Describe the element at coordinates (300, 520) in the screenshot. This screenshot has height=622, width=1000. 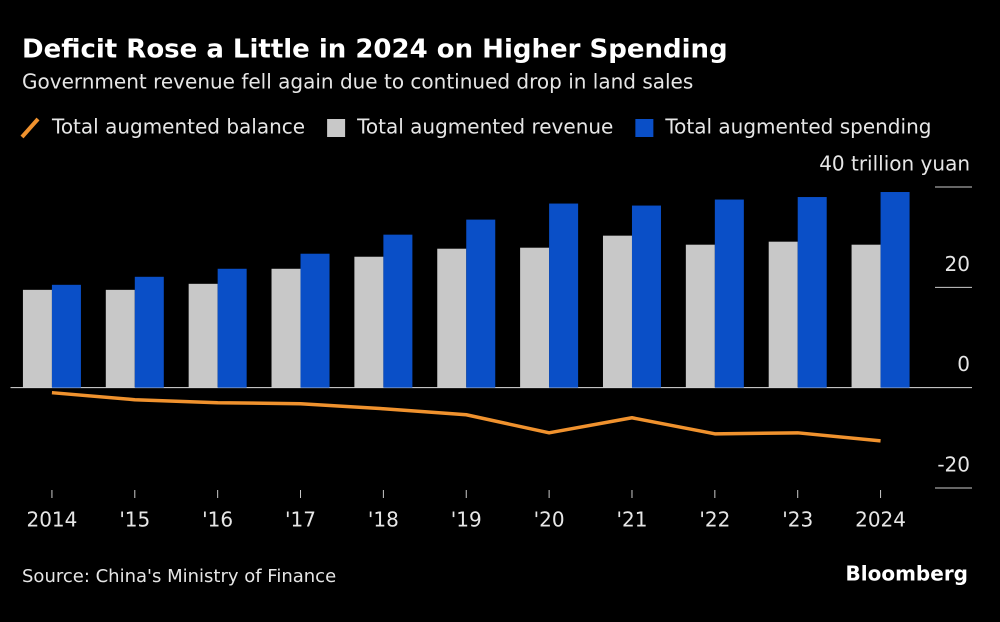
I see `x-tick-label: '17` at that location.